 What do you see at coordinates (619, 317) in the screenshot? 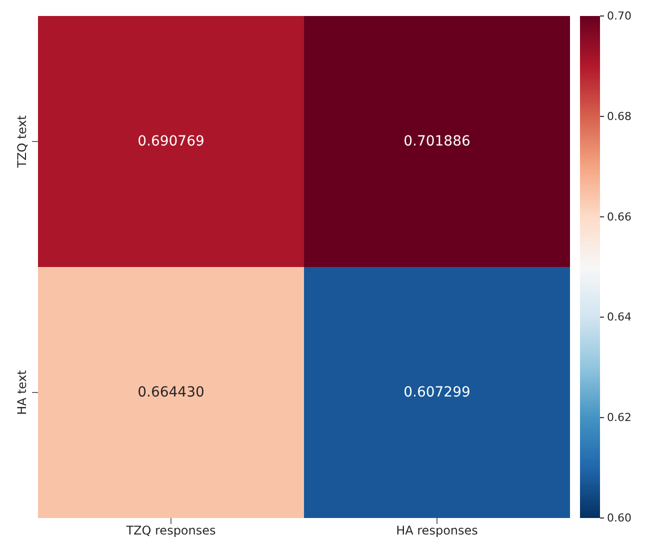
I see `color-bar-label: 0.64` at bounding box center [619, 317].